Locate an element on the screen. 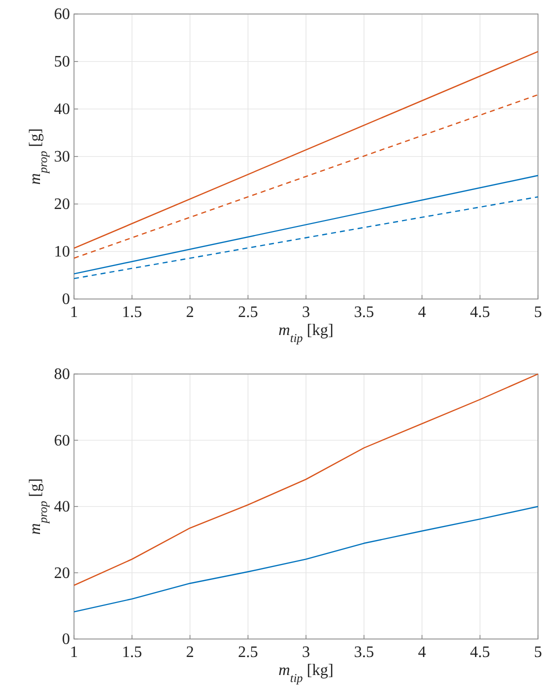 The height and width of the screenshot is (688, 560). line-series is located at coordinates (306, 559).